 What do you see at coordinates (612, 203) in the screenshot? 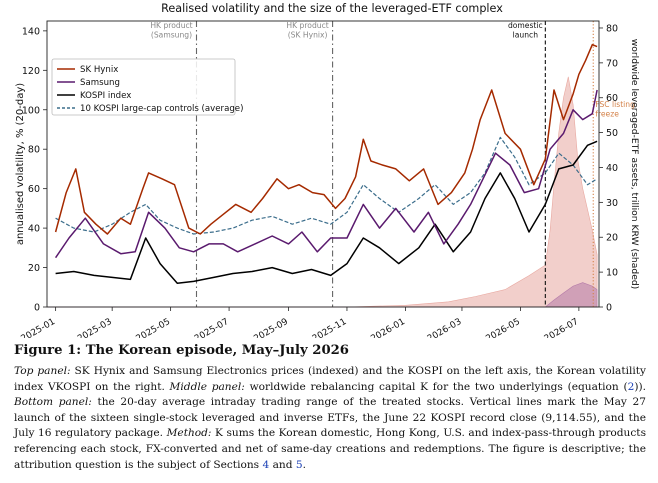
I see `y2-tick-label: 30` at bounding box center [612, 203].